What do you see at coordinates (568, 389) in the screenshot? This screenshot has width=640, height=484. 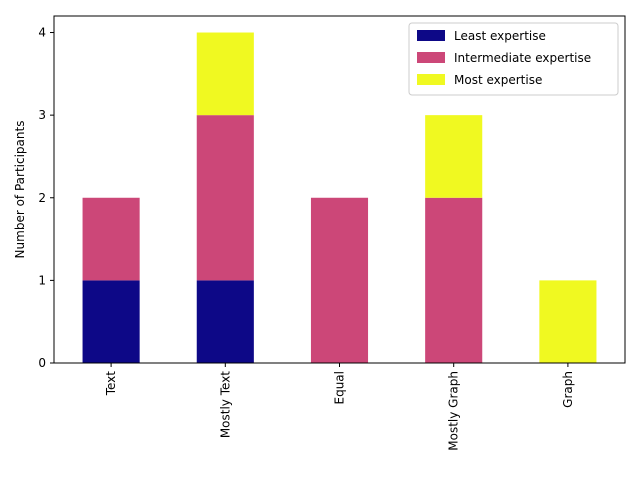 I see `x-tick-label-graph: Graph` at bounding box center [568, 389].